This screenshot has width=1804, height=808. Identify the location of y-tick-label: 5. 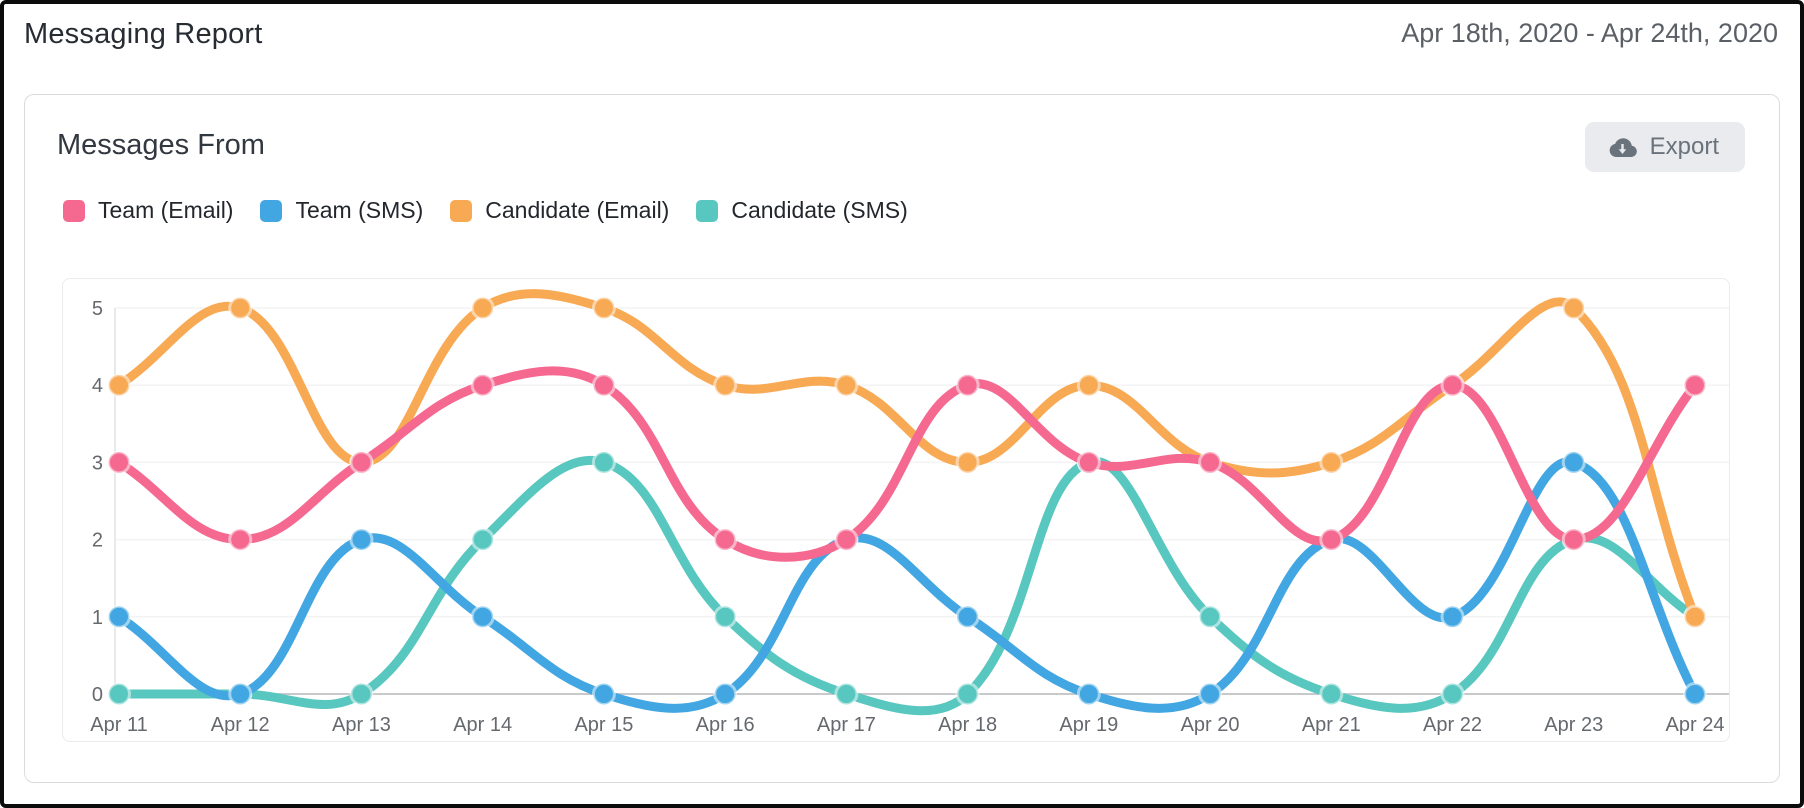
(97, 309).